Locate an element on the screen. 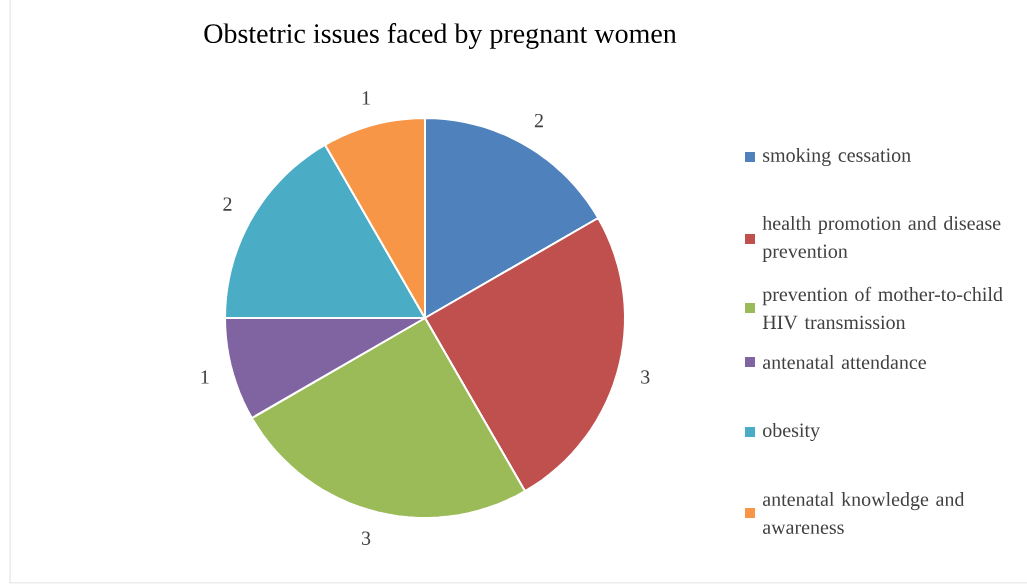  legend-label: health promotion and disease prevention is located at coordinates (881, 239).